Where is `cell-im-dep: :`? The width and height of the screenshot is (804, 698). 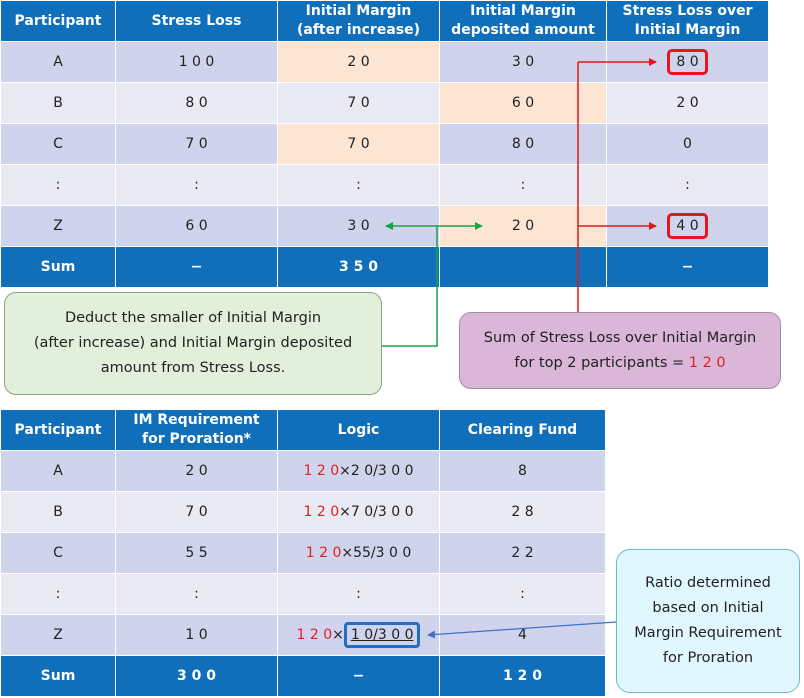
cell-im-dep: : is located at coordinates (523, 185).